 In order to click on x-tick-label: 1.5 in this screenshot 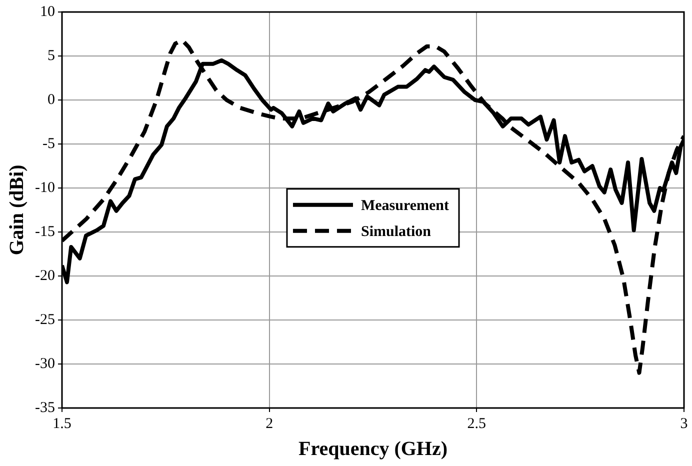, I will do `click(62, 424)`.